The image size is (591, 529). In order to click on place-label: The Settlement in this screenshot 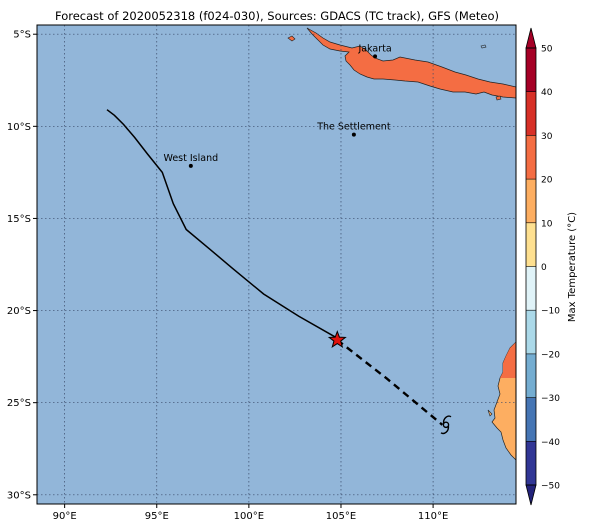, I will do `click(353, 127)`.